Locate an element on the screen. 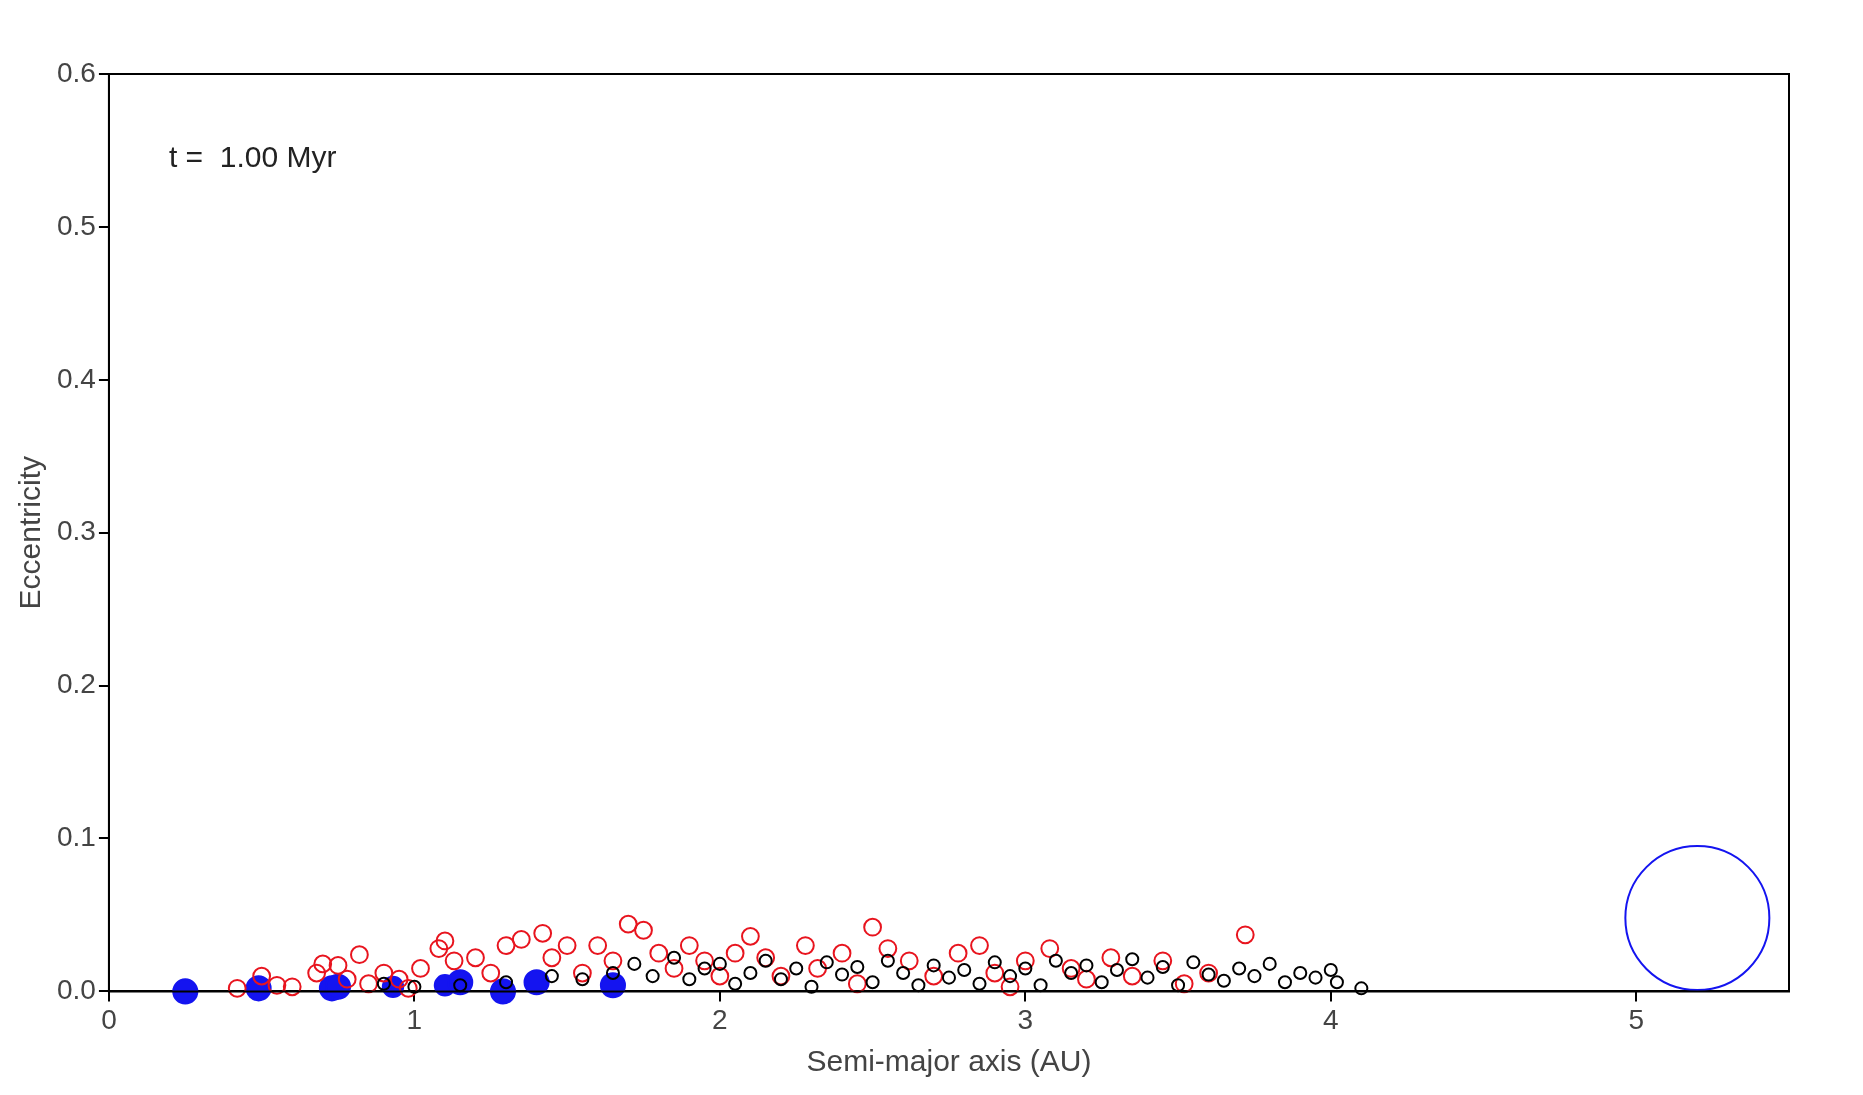 The width and height of the screenshot is (1863, 1095). x-tick-label: 1 is located at coordinates (414, 1019).